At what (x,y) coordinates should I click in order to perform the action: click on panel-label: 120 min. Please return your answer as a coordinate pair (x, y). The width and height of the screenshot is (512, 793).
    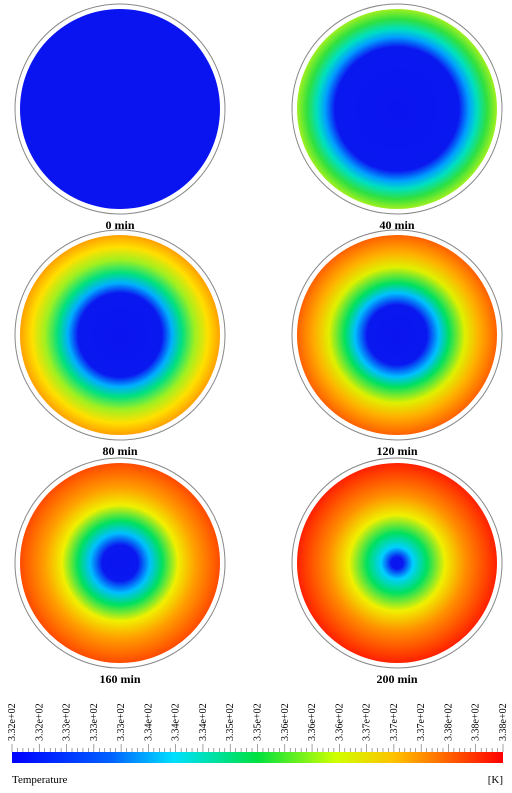
    Looking at the image, I should click on (396, 451).